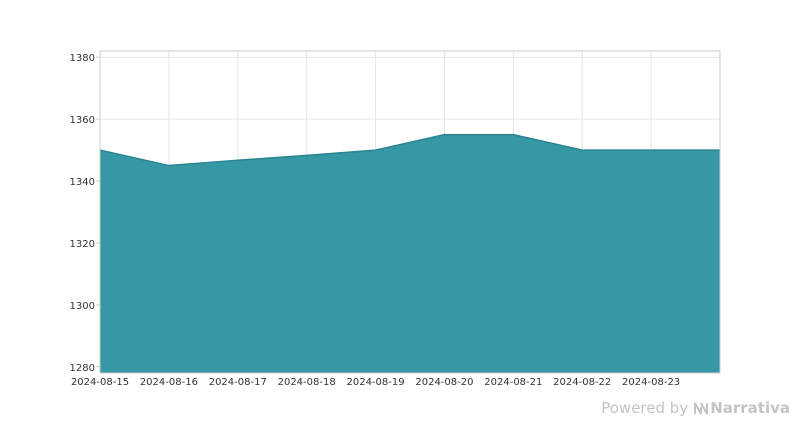 This screenshot has width=800, height=424. What do you see at coordinates (513, 382) in the screenshot?
I see `x-tick-label: 2024-08-21` at bounding box center [513, 382].